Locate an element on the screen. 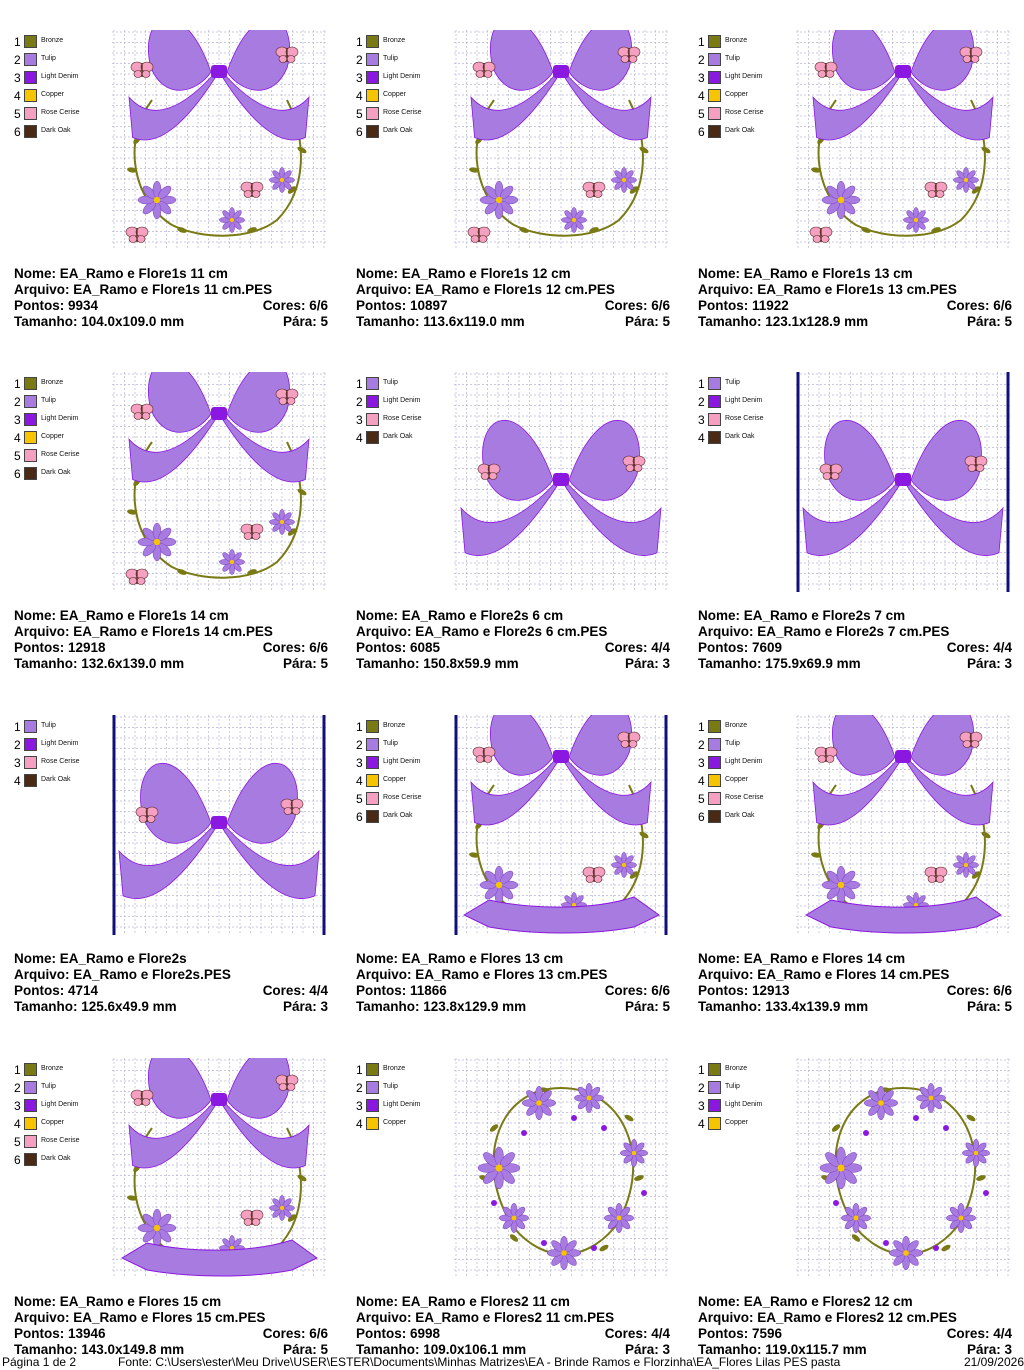 Image resolution: width=1024 pixels, height=1370 pixels. colors-label: Cores: is located at coordinates (284, 990).